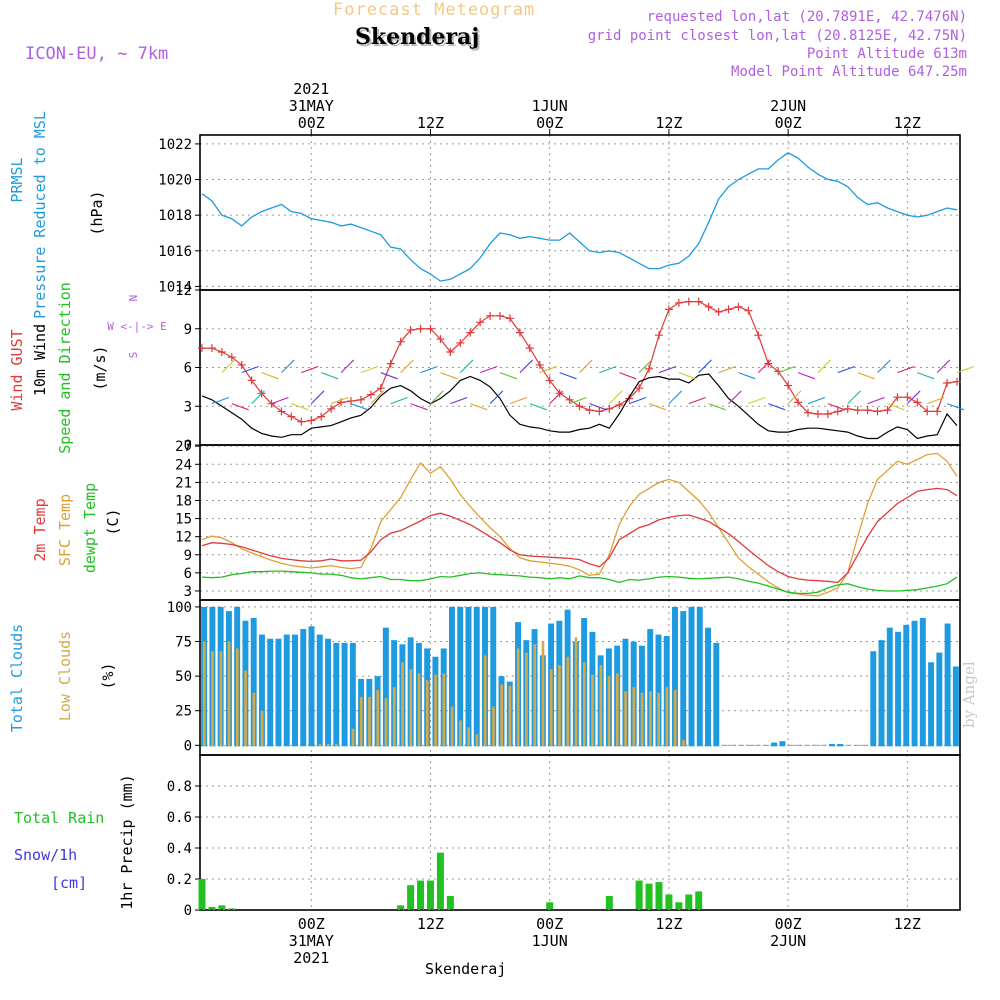  I want to click on temperature-panel: 3 6 9 12 15 18 21 24 27, so click(568, 520).